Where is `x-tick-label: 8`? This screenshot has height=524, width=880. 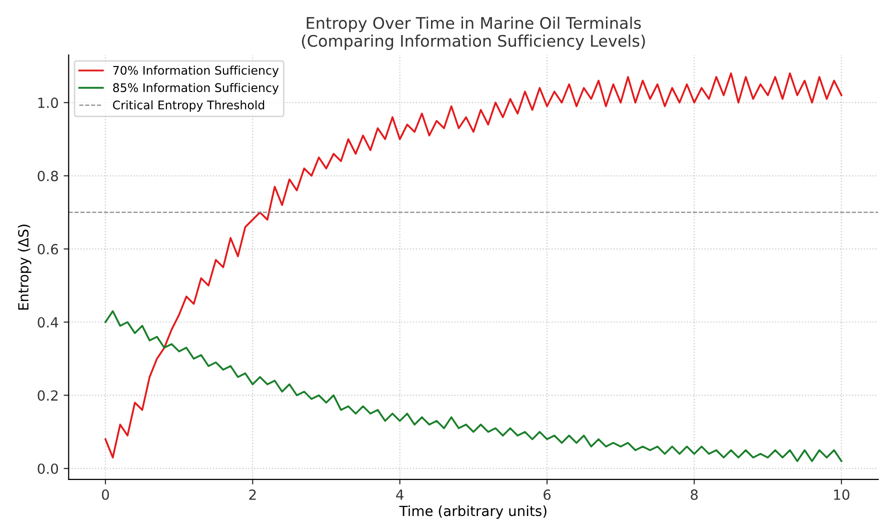
x-tick-label: 8 is located at coordinates (694, 494).